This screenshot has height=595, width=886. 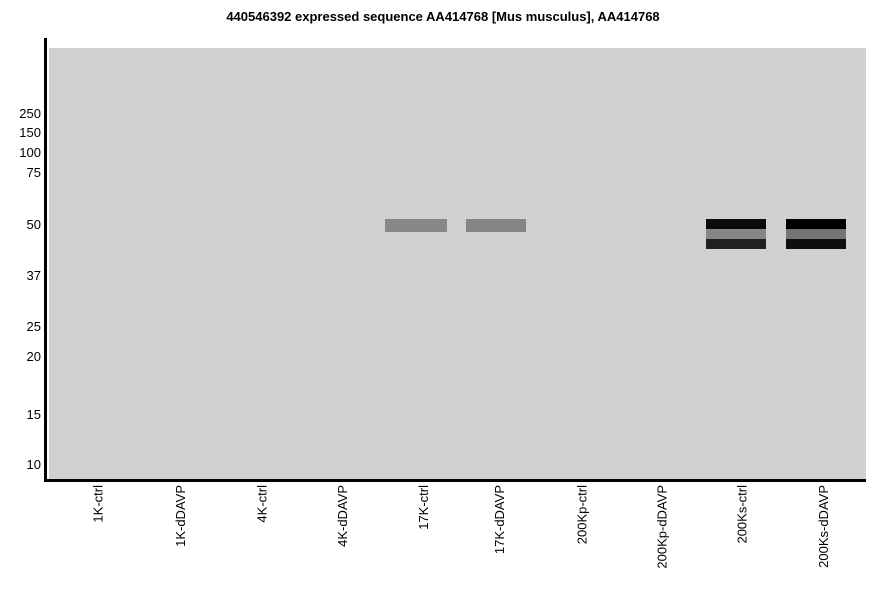 I want to click on lane-label-1K-ctrl: 1K-ctrl, so click(x=98, y=504).